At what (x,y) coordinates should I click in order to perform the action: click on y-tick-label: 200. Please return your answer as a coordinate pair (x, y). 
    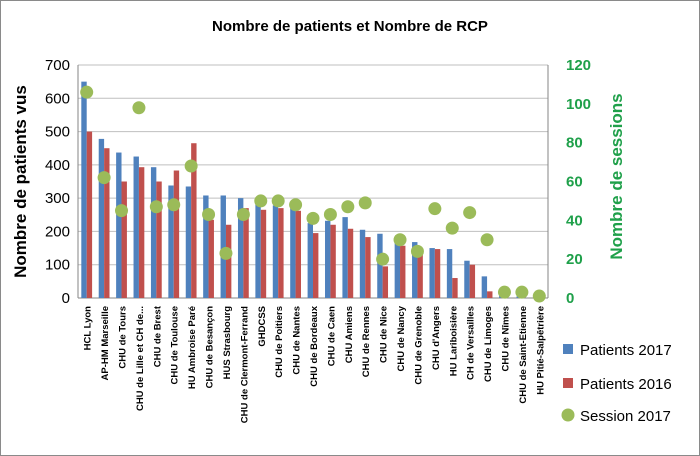
    Looking at the image, I should click on (57, 231).